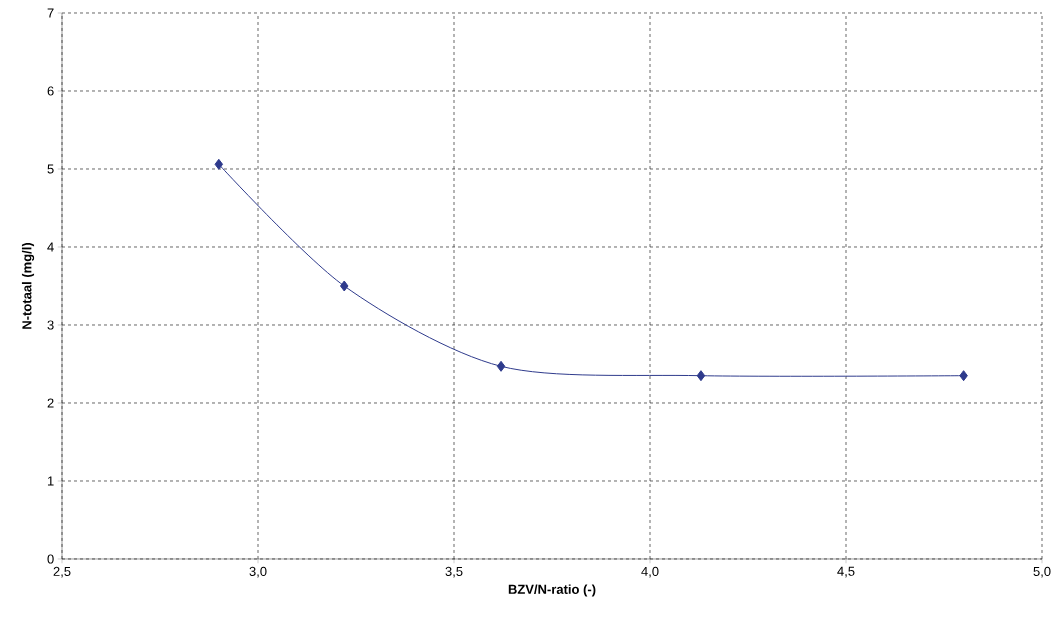 Image resolution: width=1062 pixels, height=628 pixels. What do you see at coordinates (50, 13) in the screenshot?
I see `y-tick-label: 7` at bounding box center [50, 13].